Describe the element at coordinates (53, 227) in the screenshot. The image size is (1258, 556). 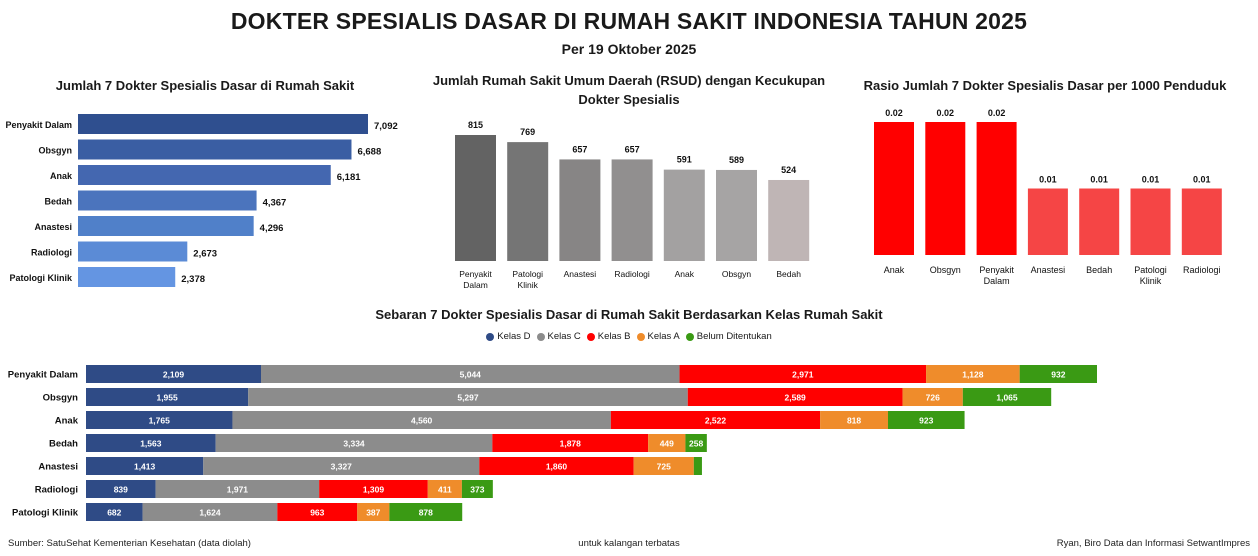
I see `category-label: Anastesi` at that location.